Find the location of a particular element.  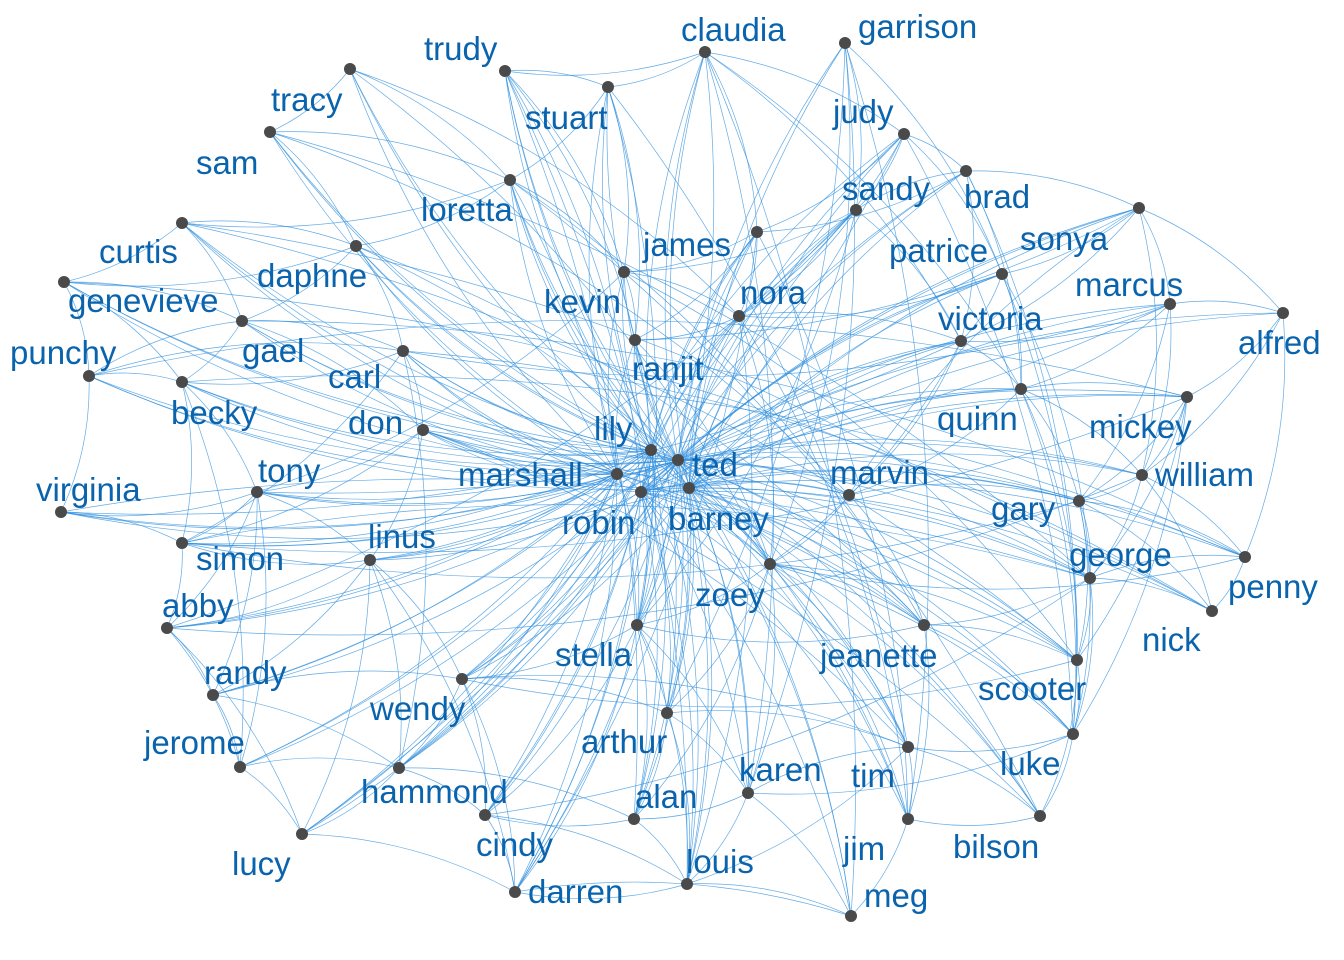

edge-marshall-loretta is located at coordinates (563, 327).